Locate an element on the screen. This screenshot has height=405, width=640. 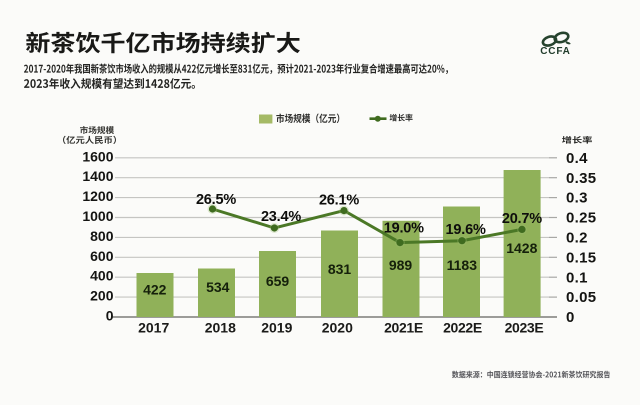
svg-text: 1600 is located at coordinates (97, 156).